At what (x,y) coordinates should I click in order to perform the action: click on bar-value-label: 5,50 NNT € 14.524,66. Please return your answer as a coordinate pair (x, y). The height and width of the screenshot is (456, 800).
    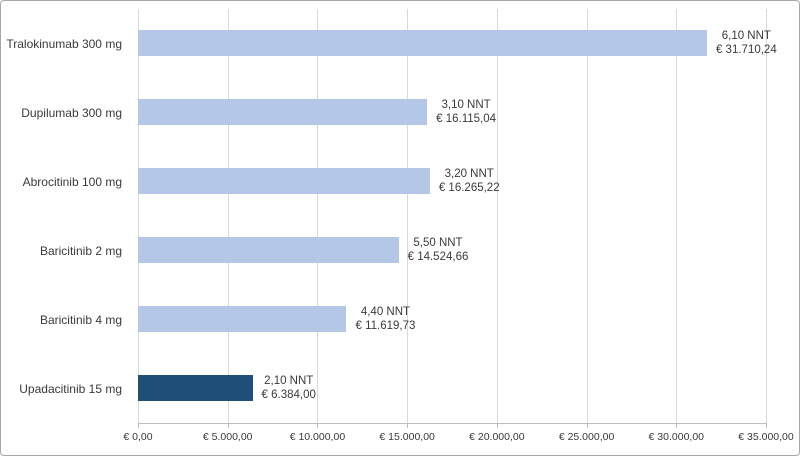
    Looking at the image, I should click on (438, 251).